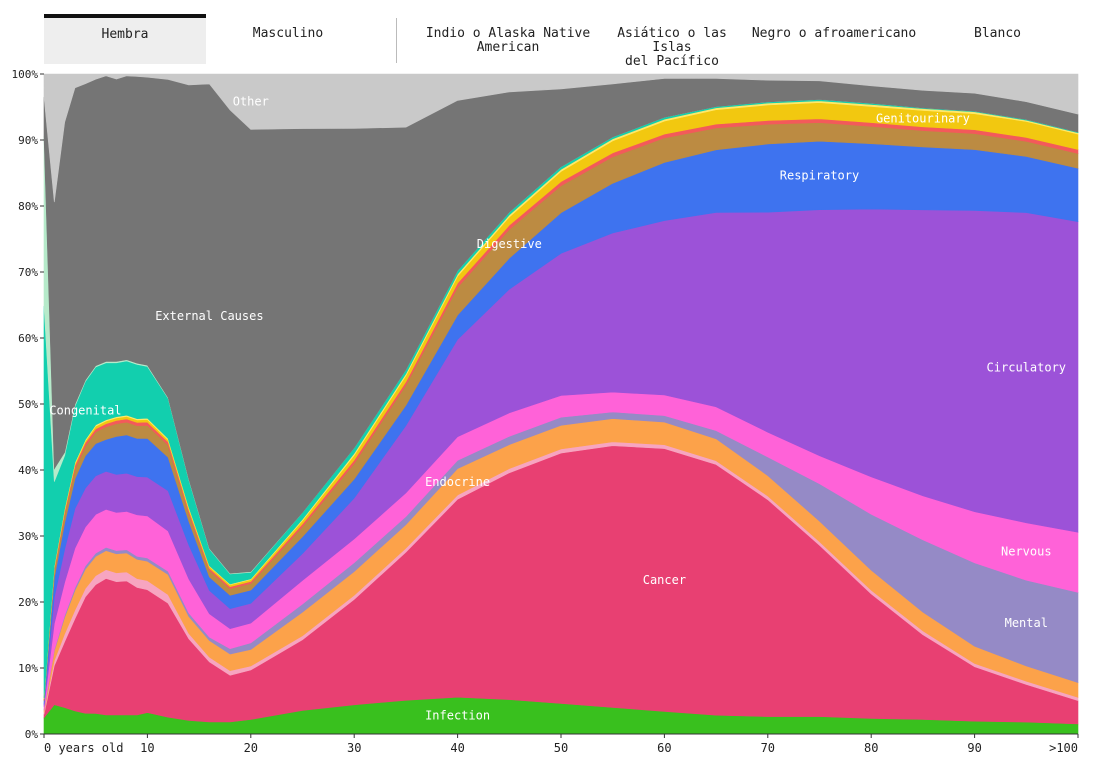 This screenshot has width=1100, height=766. I want to click on tab-blanco-label: Blanco, so click(997, 33).